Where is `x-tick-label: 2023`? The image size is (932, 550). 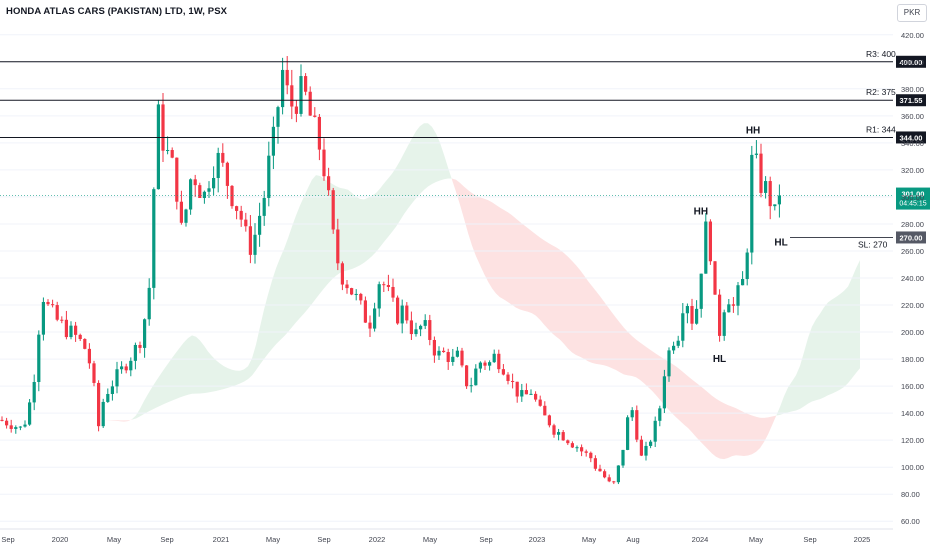 x-tick-label: 2023 is located at coordinates (537, 539).